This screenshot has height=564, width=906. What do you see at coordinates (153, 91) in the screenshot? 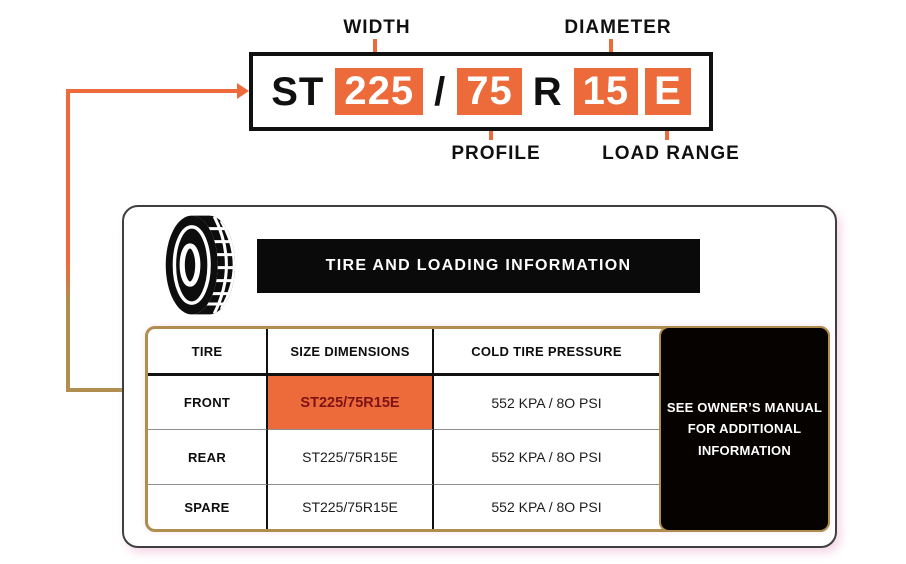
I see `pointer-line-top` at bounding box center [153, 91].